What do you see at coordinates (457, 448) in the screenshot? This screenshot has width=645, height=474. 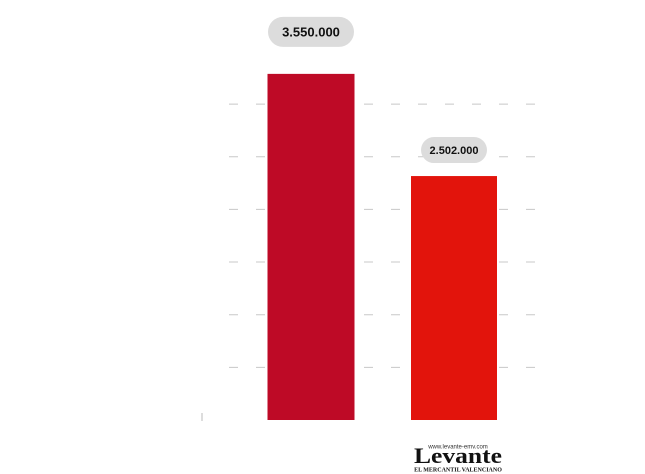 I see `logo-url: www.levante-emv.com` at bounding box center [457, 448].